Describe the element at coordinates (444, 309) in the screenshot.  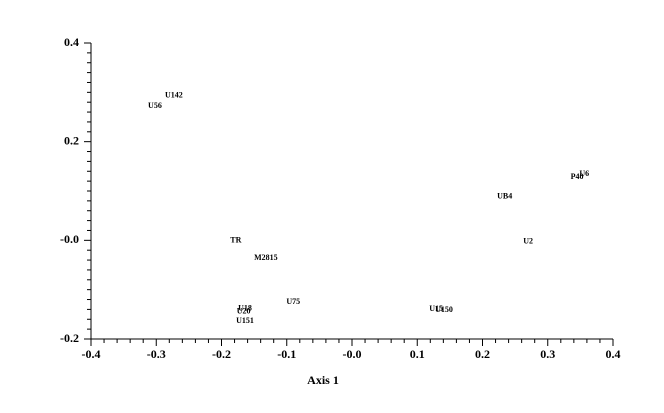
I see `point-label: U150` at that location.